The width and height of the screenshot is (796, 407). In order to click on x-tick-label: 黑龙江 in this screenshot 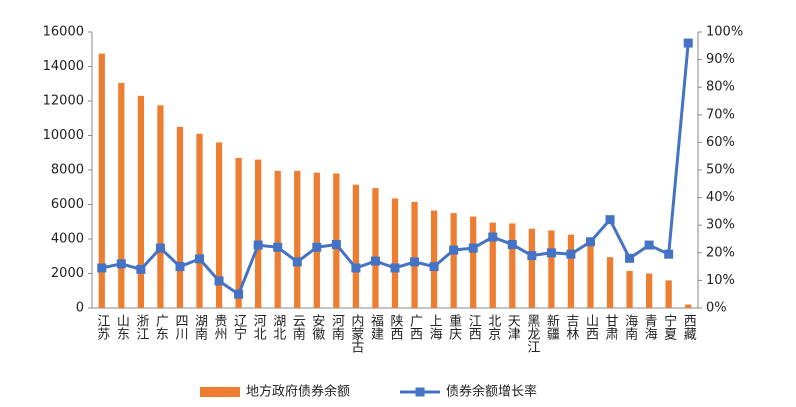, I will do `click(532, 333)`.